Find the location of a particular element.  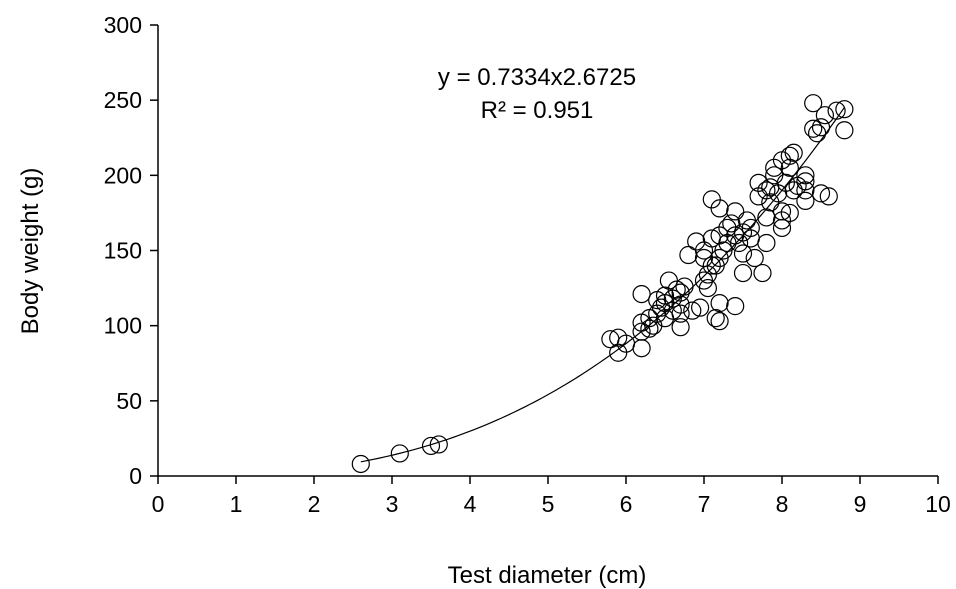

y-tick-label: 100 is located at coordinates (123, 326).